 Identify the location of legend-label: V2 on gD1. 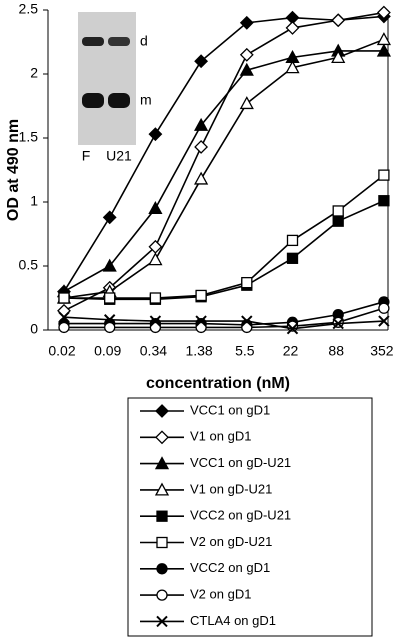
(220, 594).